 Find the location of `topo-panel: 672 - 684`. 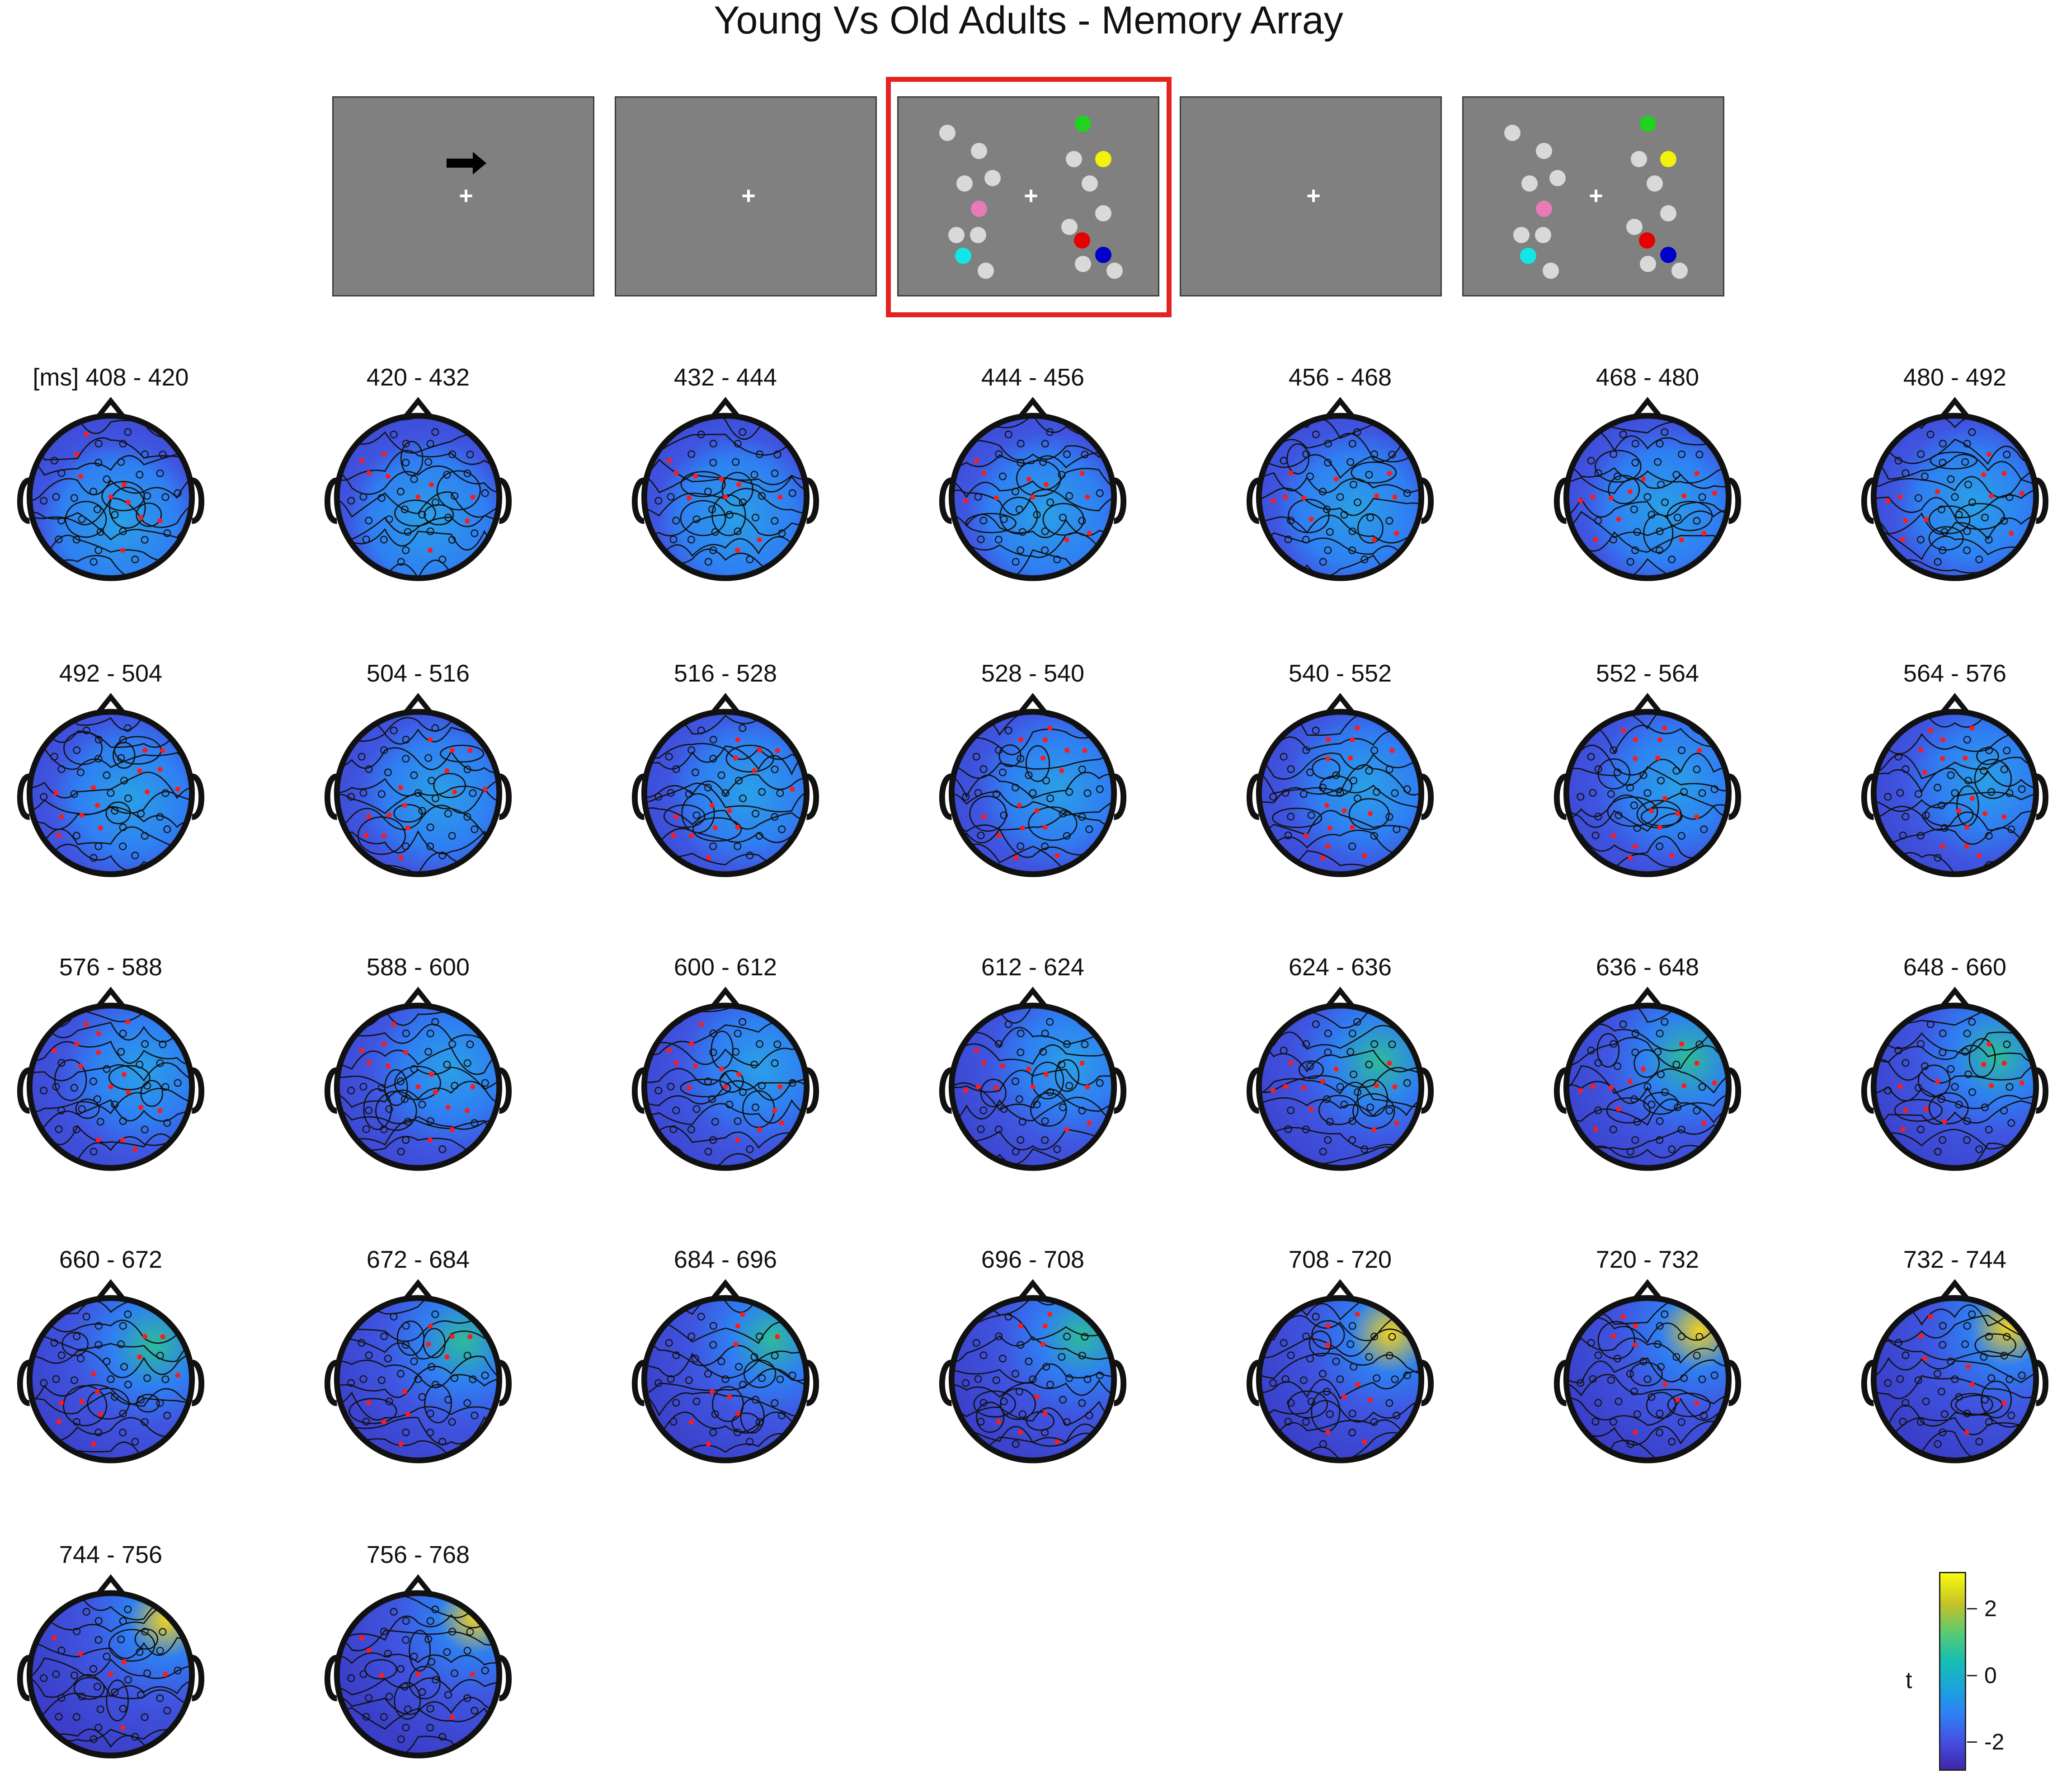

topo-panel: 672 - 684 is located at coordinates (418, 1370).